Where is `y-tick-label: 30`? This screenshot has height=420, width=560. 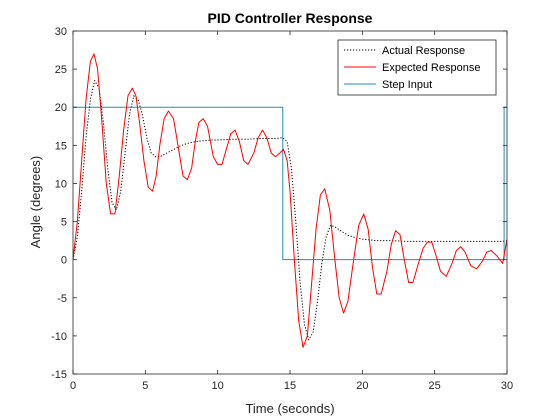 y-tick-label: 30 is located at coordinates (61, 32).